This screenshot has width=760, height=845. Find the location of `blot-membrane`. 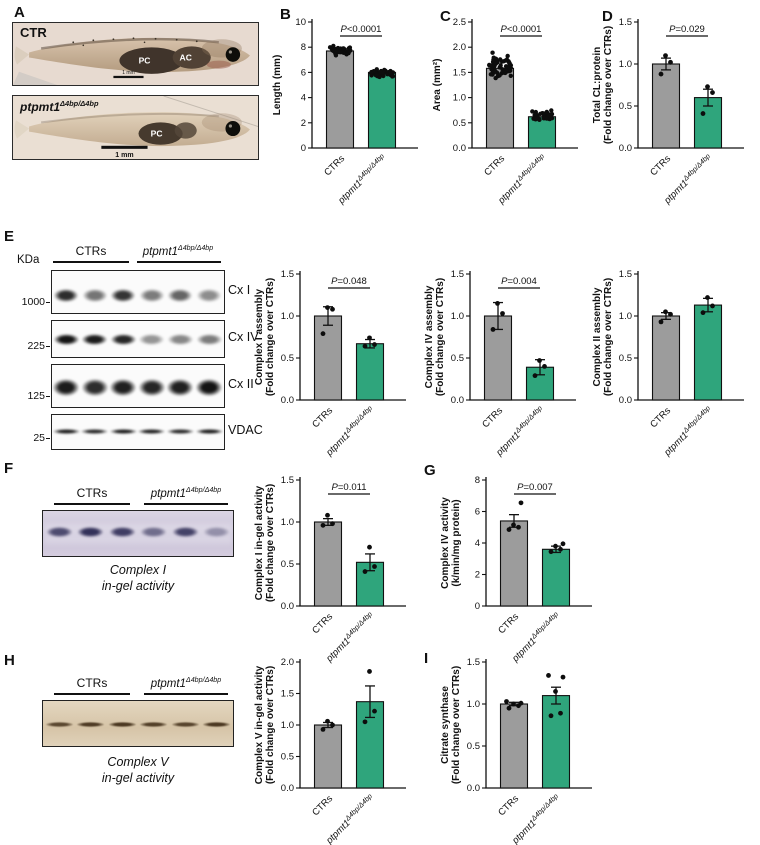

blot-membrane is located at coordinates (138, 432).